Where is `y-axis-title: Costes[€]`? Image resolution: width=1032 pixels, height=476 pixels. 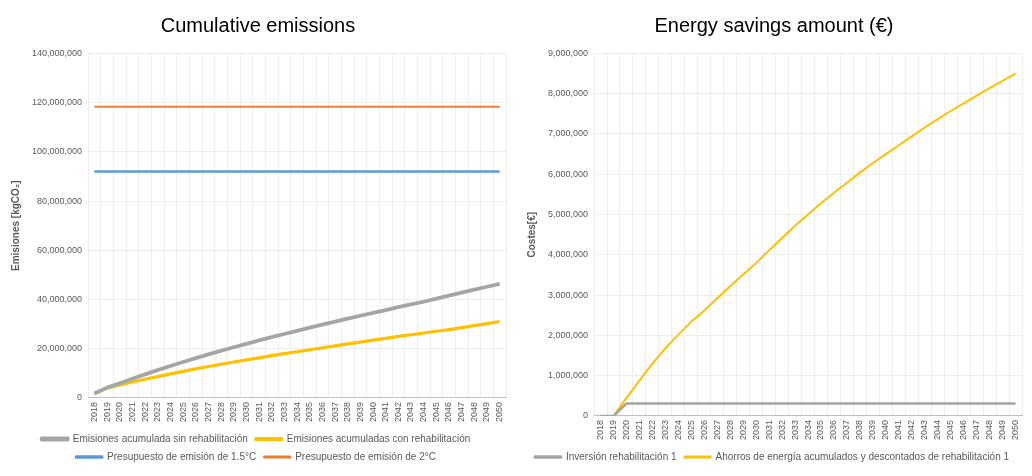 y-axis-title: Costes[€] is located at coordinates (531, 234).